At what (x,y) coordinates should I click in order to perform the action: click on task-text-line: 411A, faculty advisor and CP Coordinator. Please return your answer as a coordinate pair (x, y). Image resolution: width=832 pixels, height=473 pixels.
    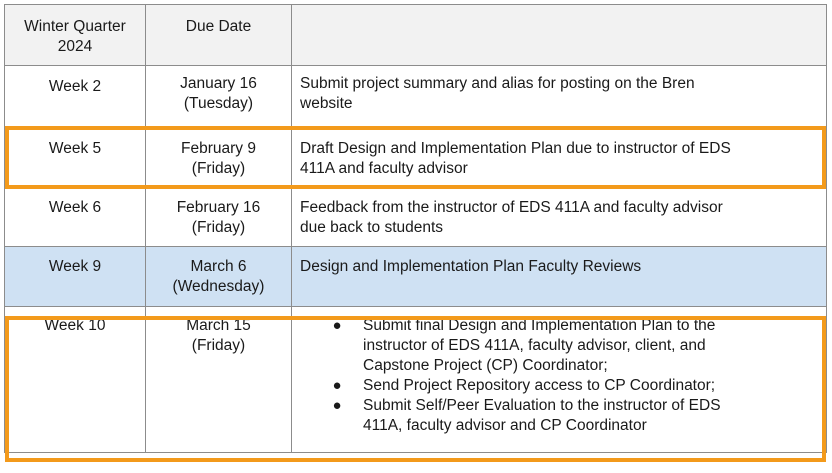
    Looking at the image, I should click on (505, 425).